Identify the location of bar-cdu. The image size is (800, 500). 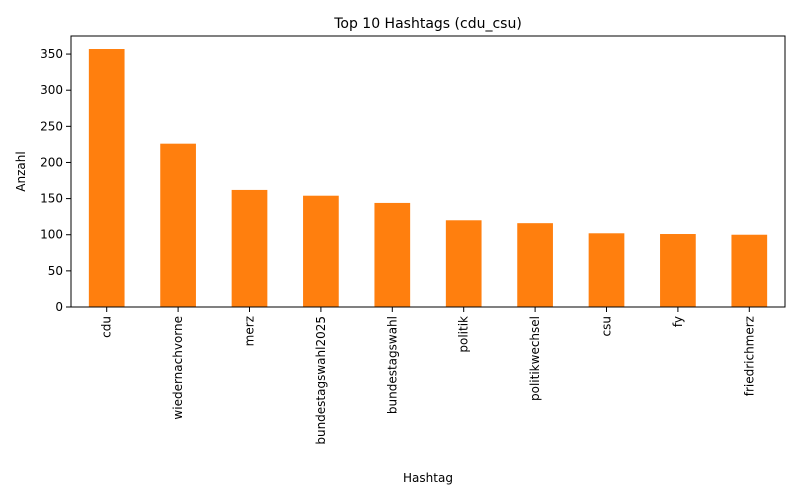
(106, 178).